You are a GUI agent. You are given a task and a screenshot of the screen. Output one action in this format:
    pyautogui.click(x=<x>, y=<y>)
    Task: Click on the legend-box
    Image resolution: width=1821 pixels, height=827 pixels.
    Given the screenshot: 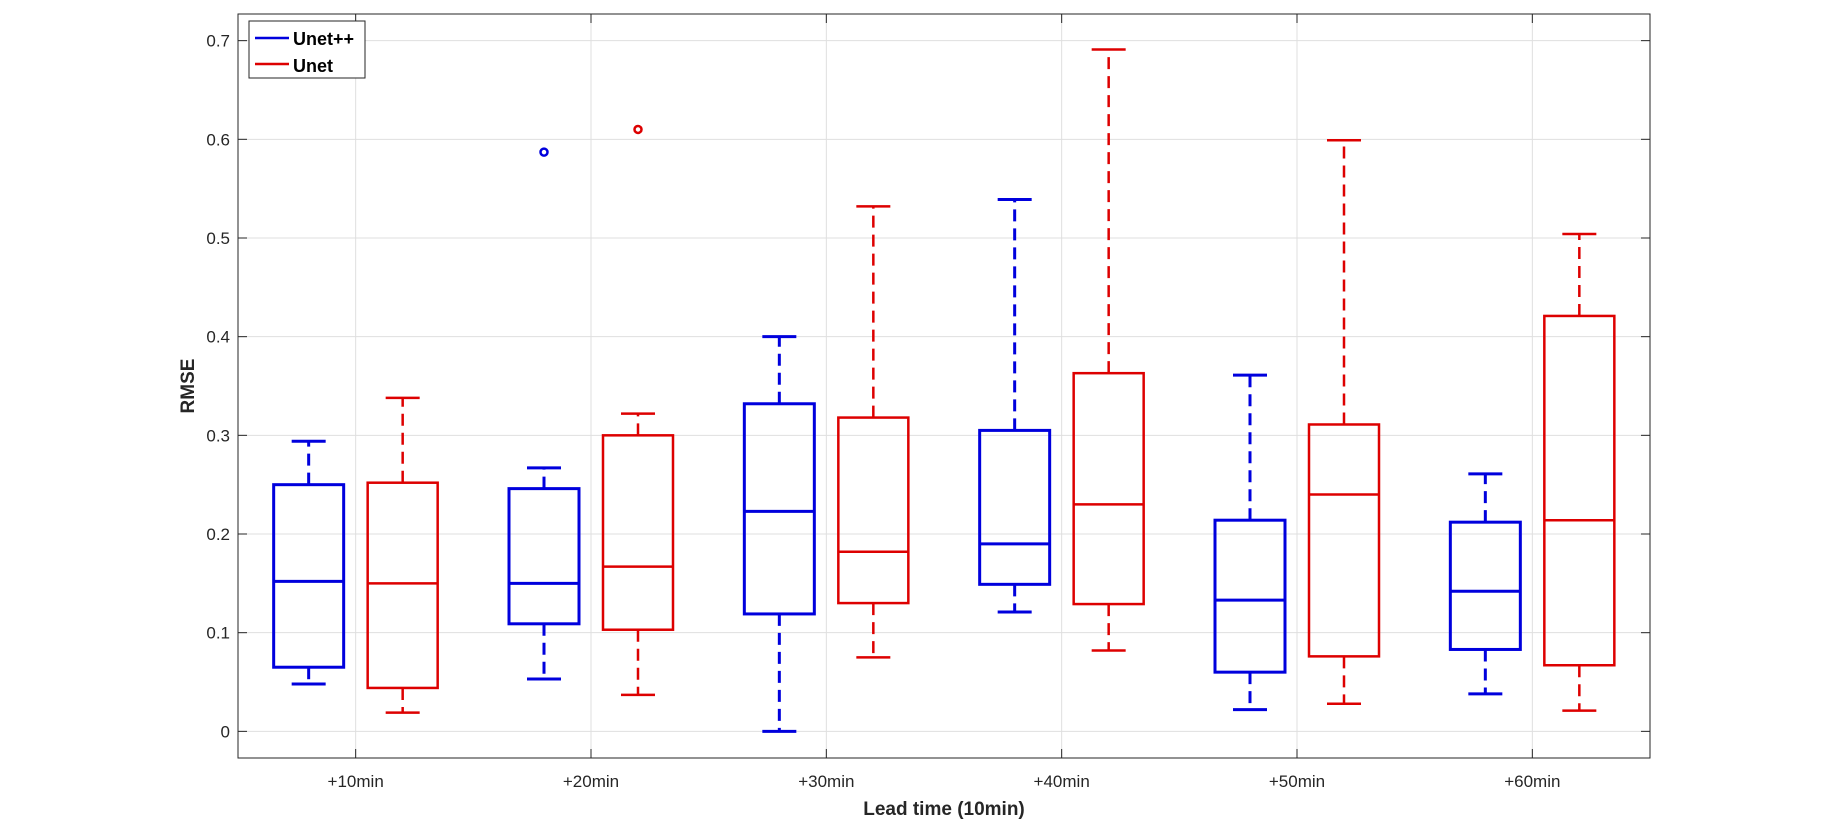 What is the action you would take?
    pyautogui.click(x=307, y=49)
    